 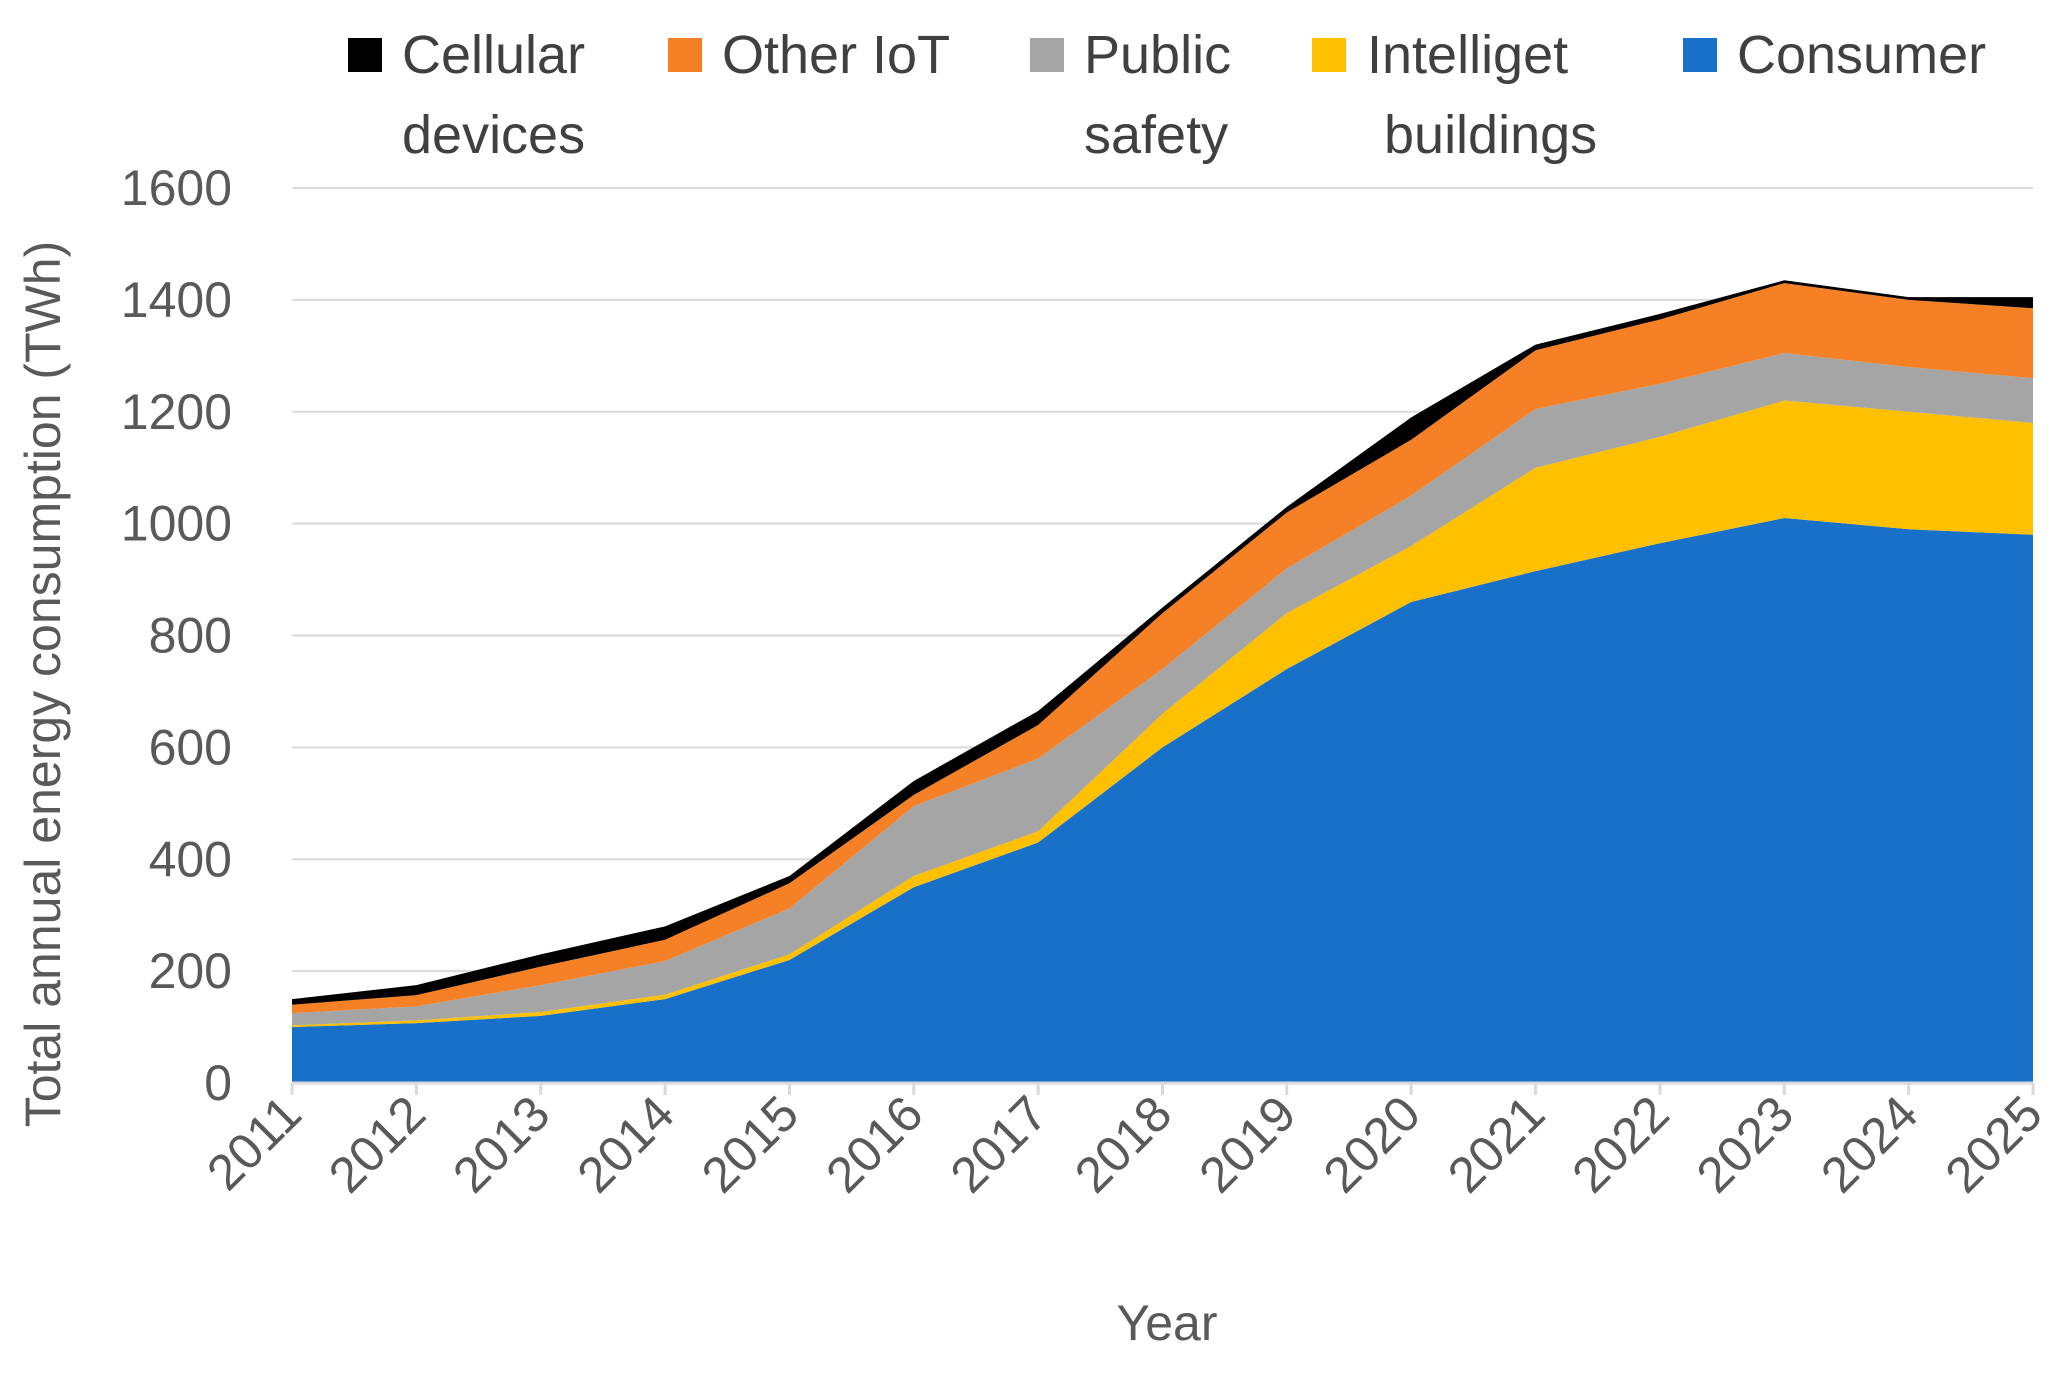 What do you see at coordinates (1994, 1144) in the screenshot?
I see `x-tick-label: 2025` at bounding box center [1994, 1144].